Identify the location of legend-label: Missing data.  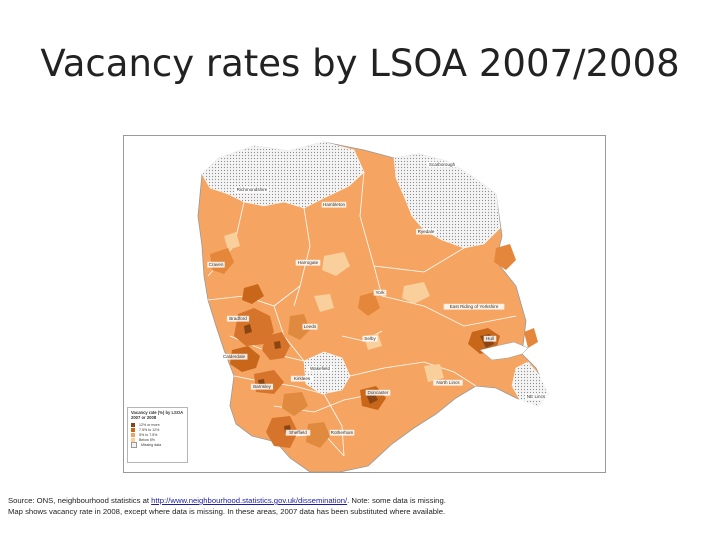
(151, 445).